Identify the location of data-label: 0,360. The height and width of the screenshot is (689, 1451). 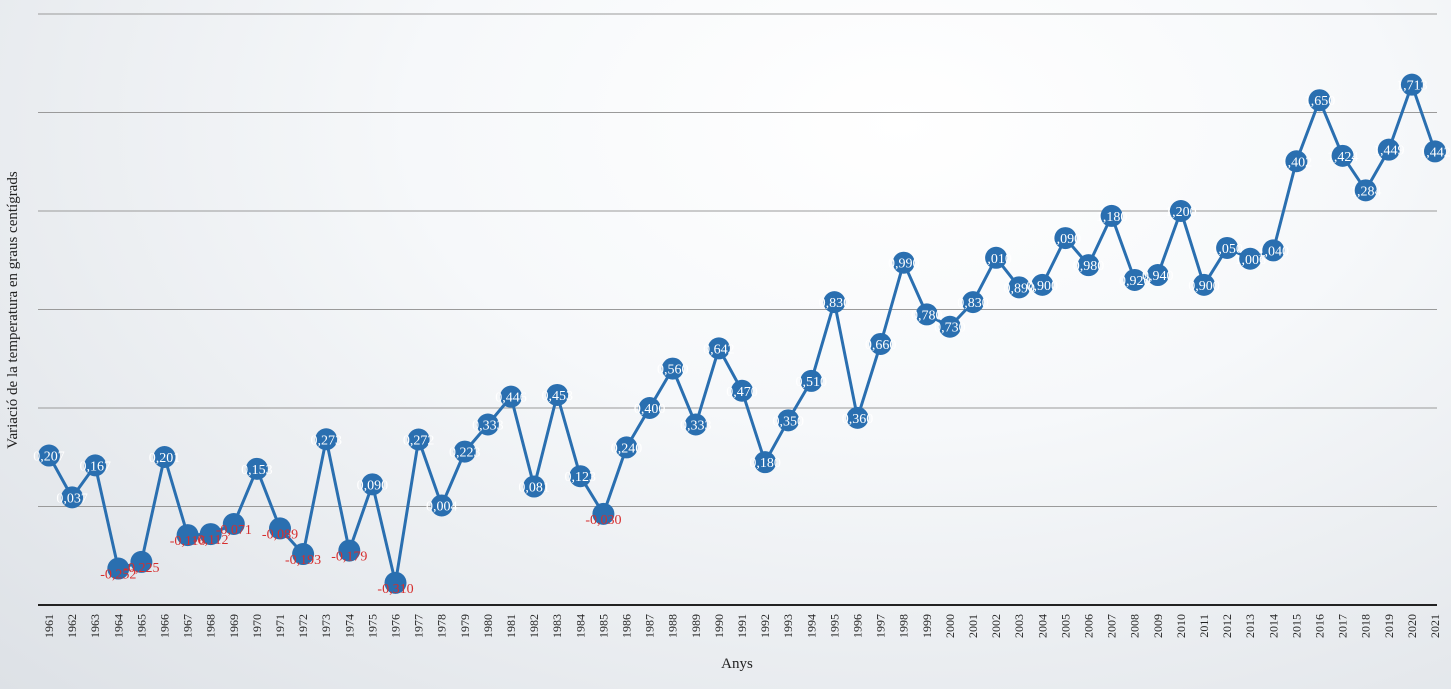
(858, 419).